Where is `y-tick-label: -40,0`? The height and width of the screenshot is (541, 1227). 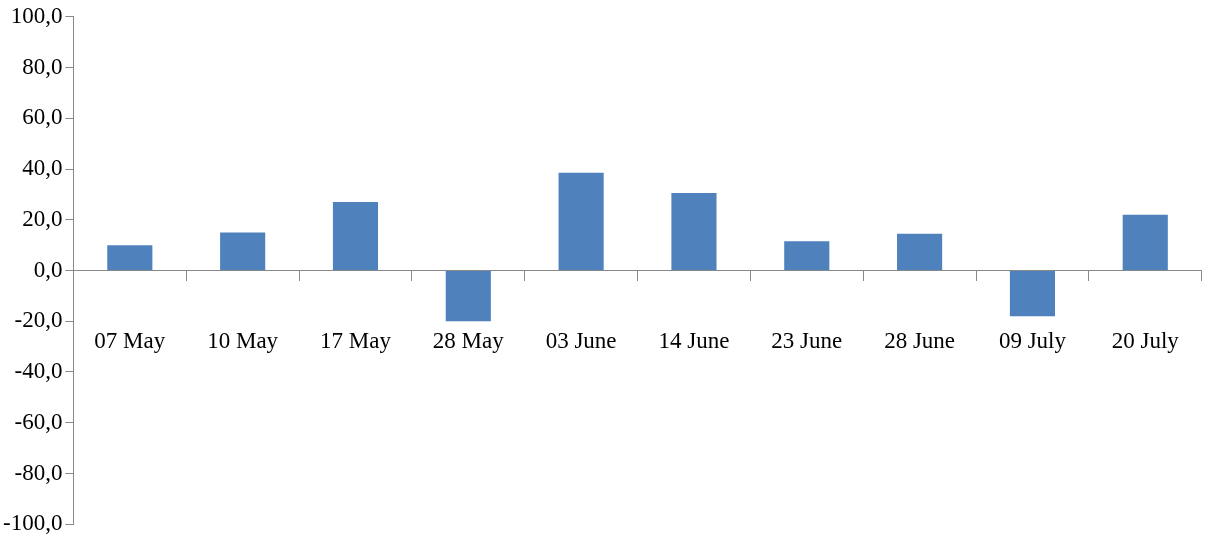
y-tick-label: -40,0 is located at coordinates (38, 371).